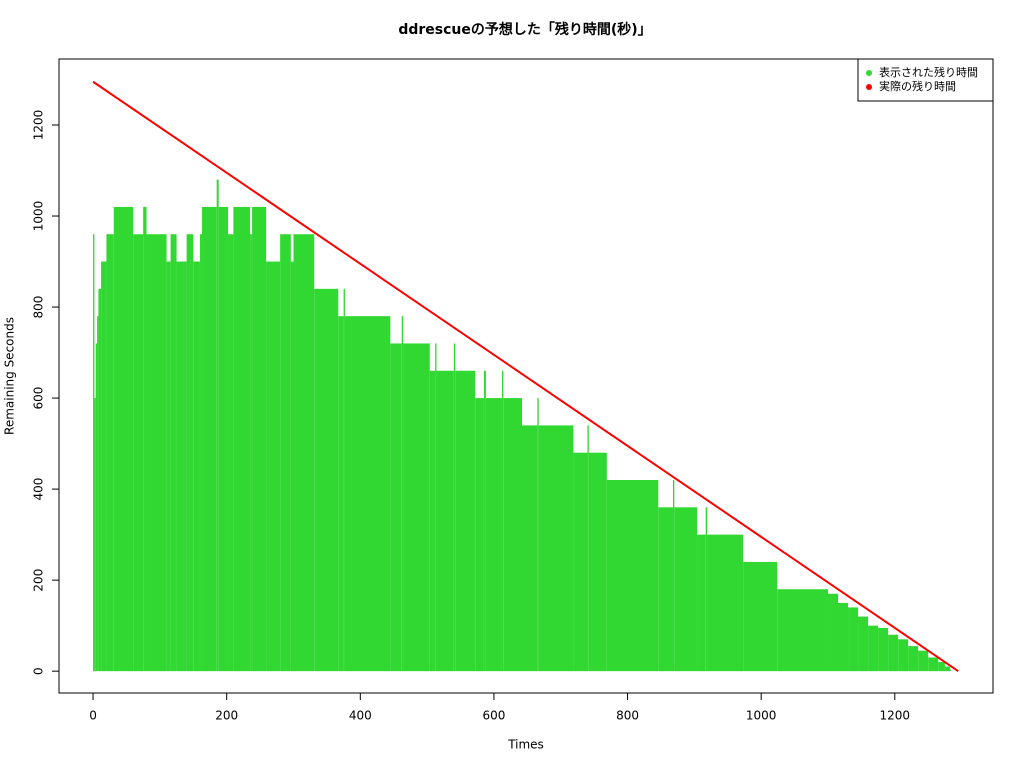 The width and height of the screenshot is (1024, 772). I want to click on x-tick-label: 1000, so click(761, 716).